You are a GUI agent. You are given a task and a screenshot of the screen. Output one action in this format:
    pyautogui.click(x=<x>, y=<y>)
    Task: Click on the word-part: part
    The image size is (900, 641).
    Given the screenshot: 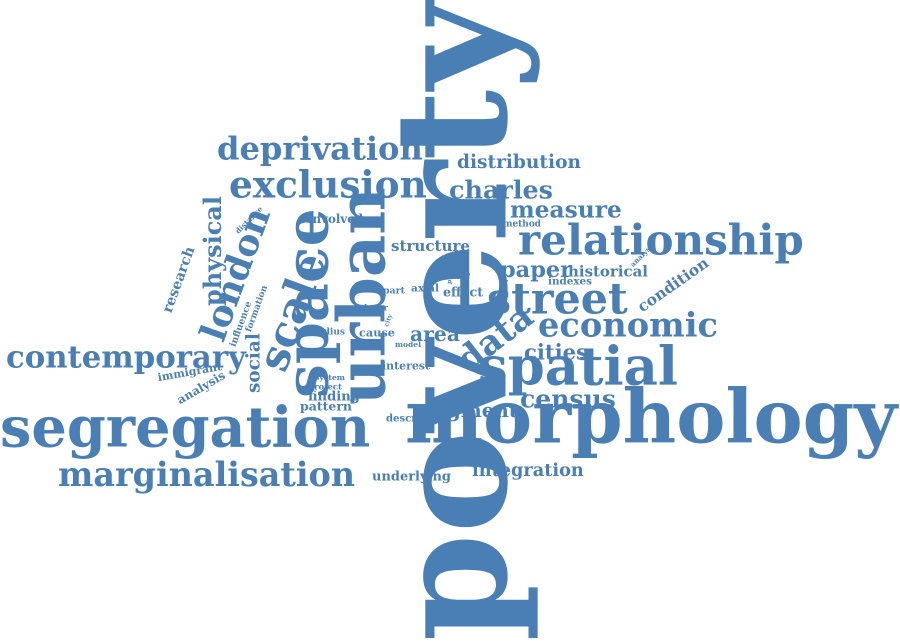 What is the action you would take?
    pyautogui.click(x=394, y=291)
    